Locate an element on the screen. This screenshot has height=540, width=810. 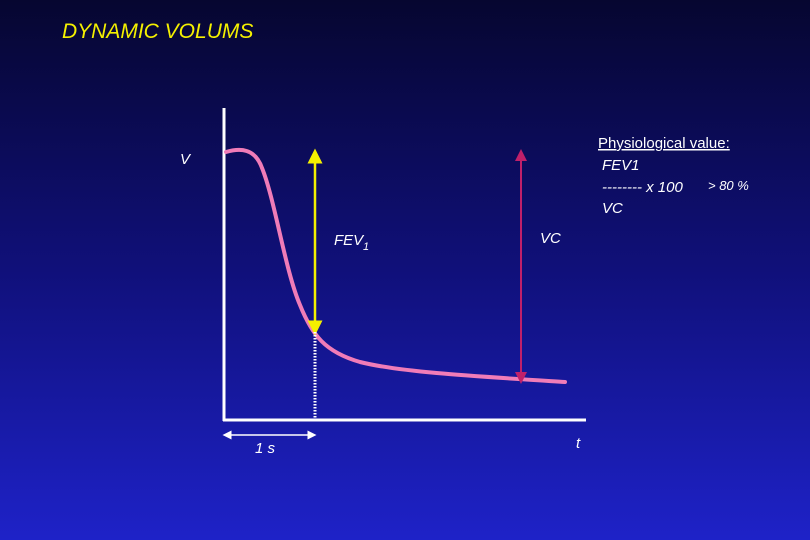
note-threshold: > 80 % is located at coordinates (728, 185).